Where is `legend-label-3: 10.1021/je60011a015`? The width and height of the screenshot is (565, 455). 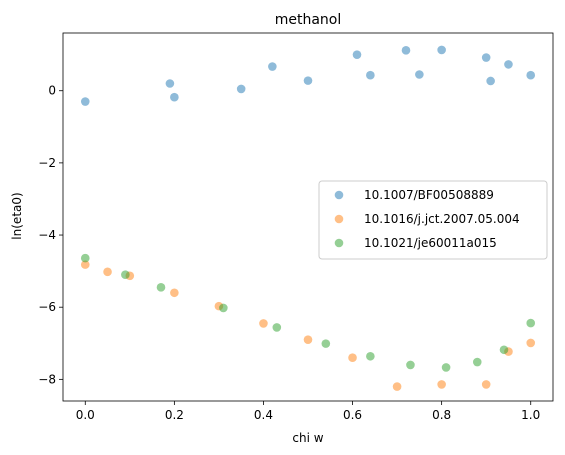 legend-label-3: 10.1021/je60011a015 is located at coordinates (430, 243).